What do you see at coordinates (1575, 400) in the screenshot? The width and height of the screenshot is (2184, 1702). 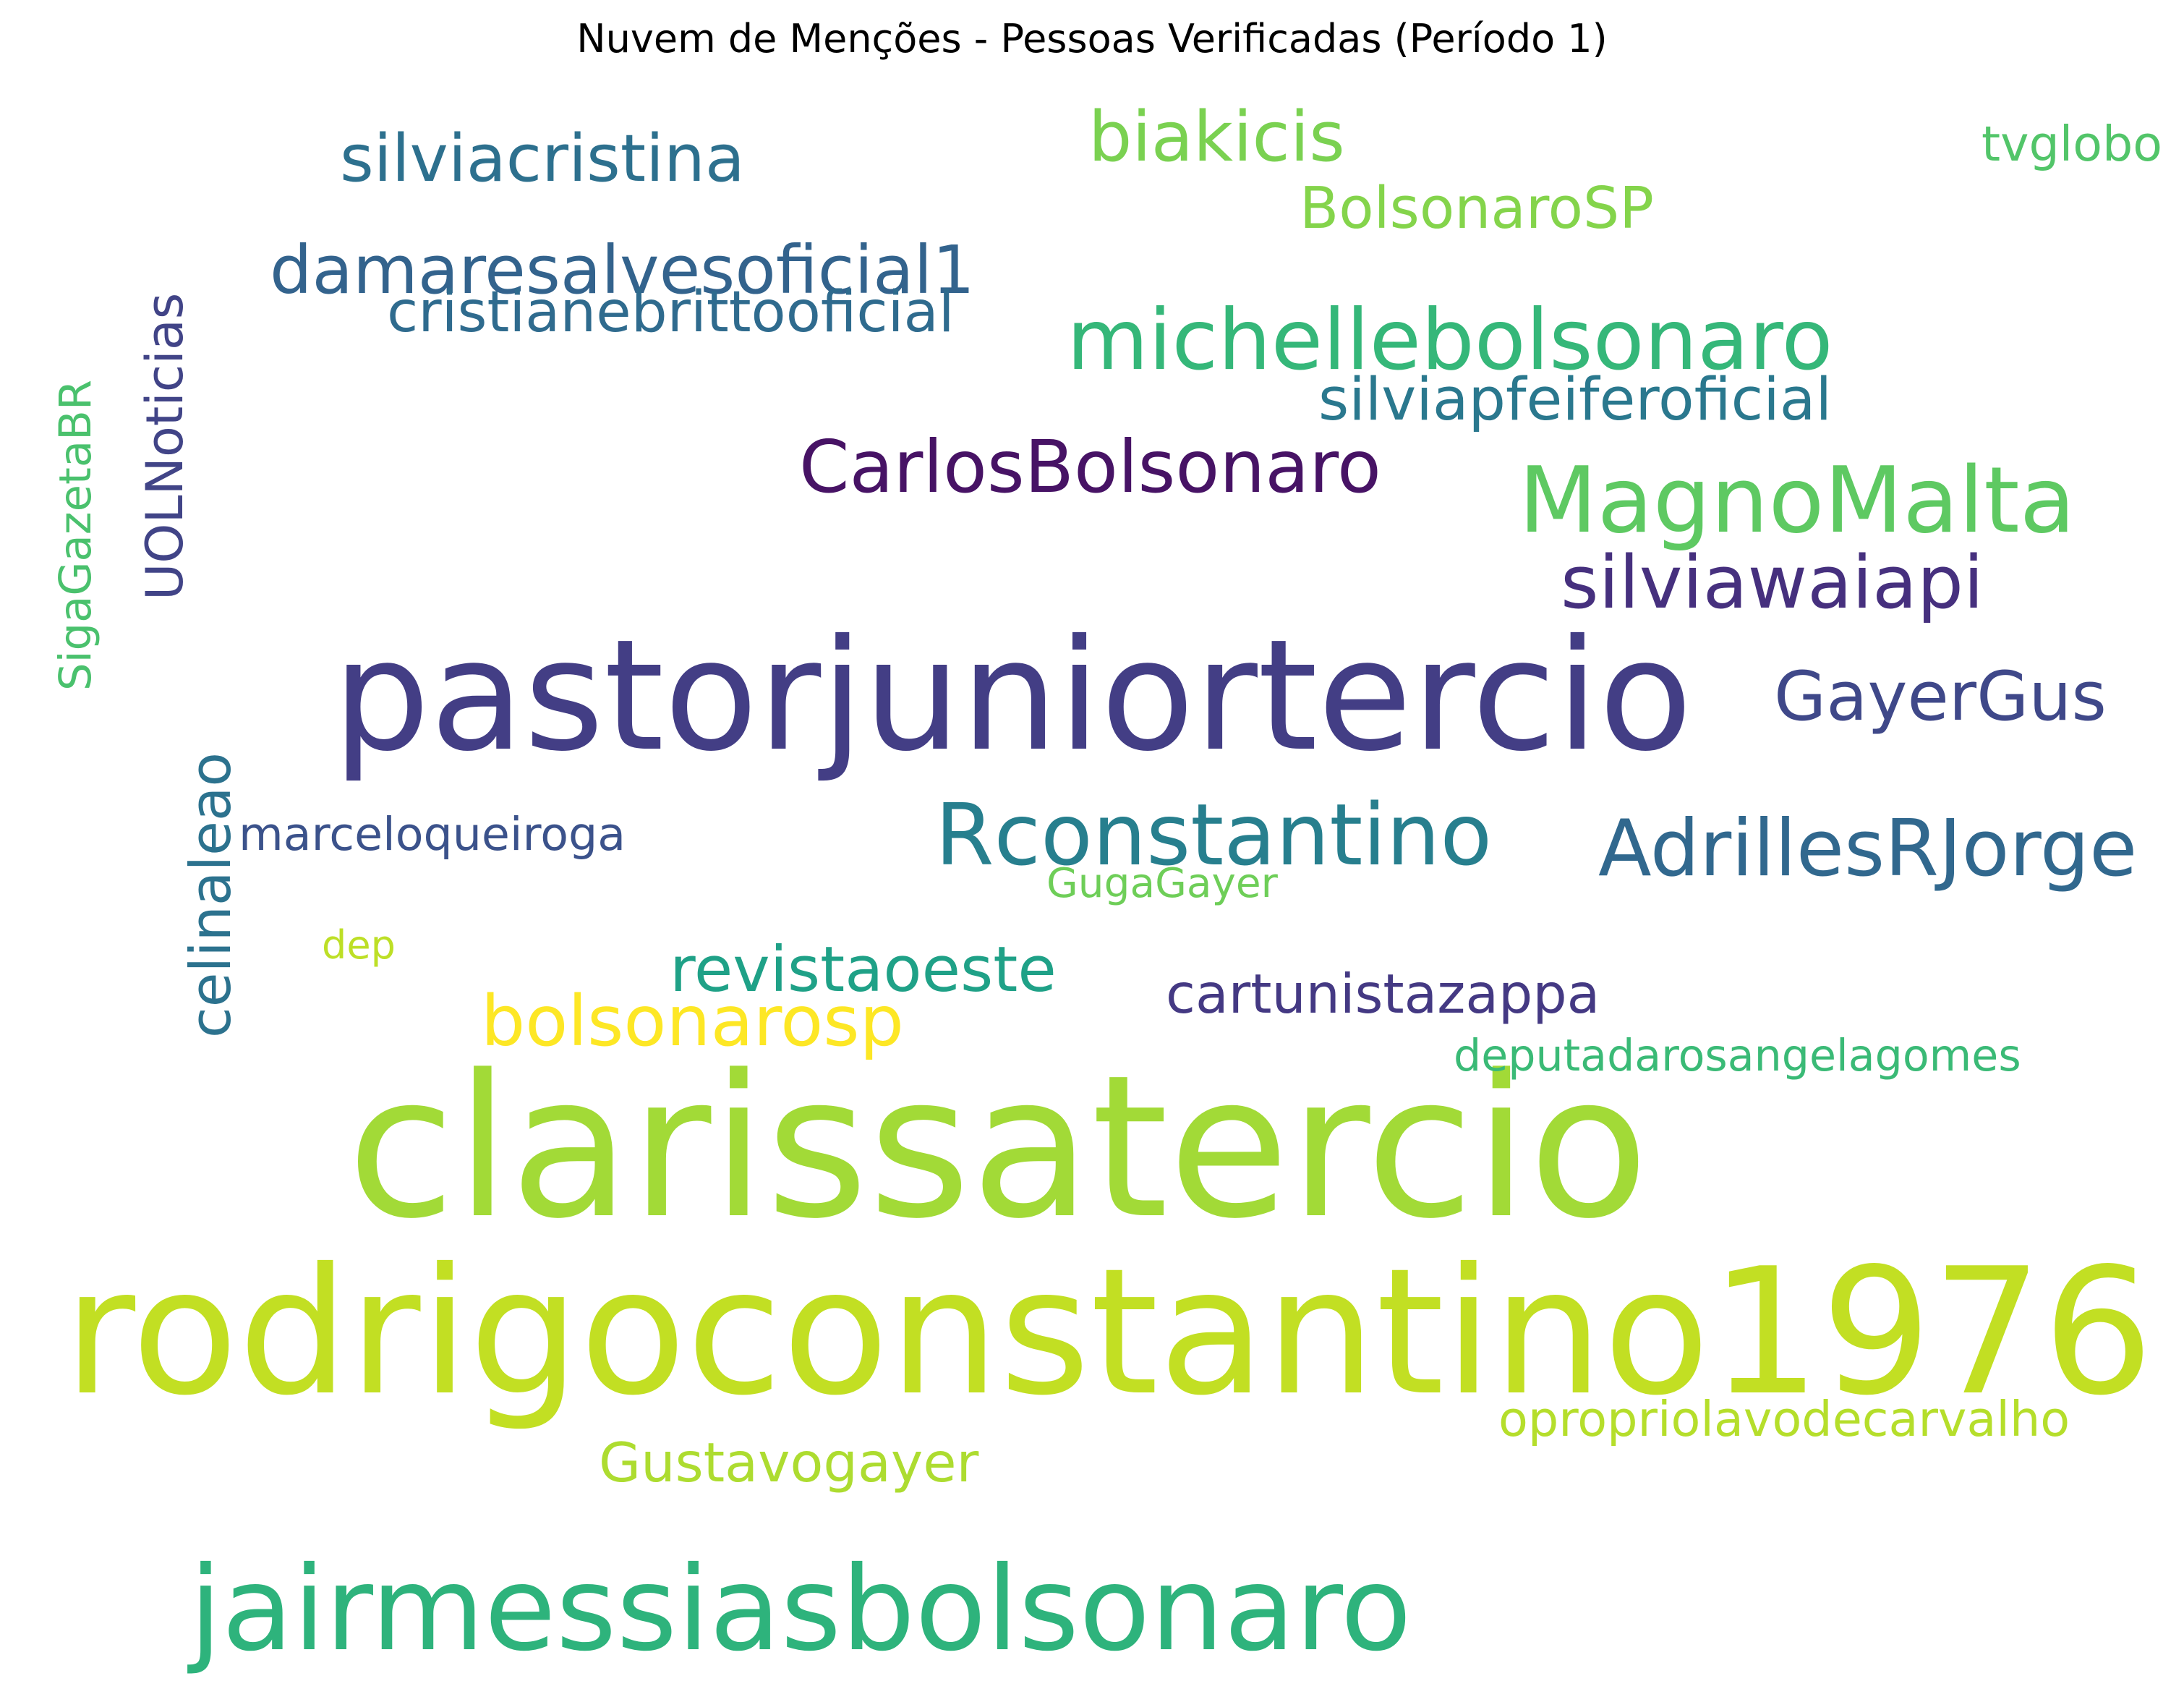 I see `word-silviapfeiferoficial: silviapfeiferoficial` at bounding box center [1575, 400].